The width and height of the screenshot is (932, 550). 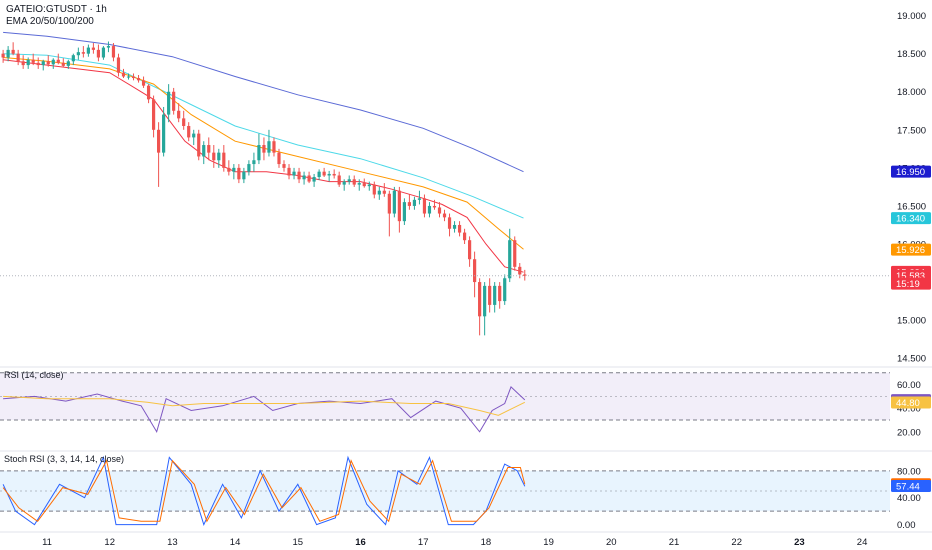 I want to click on price-badge: 15.926, so click(x=910, y=250).